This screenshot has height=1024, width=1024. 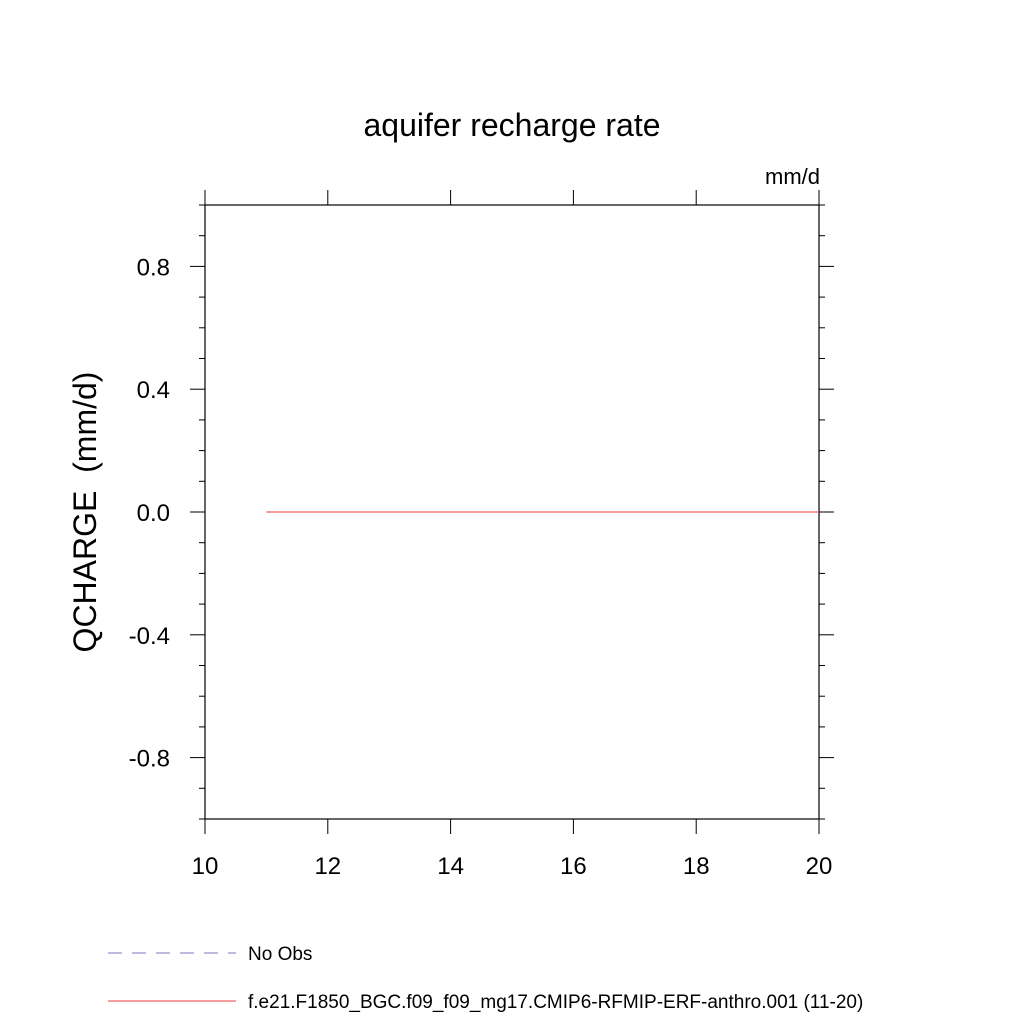 What do you see at coordinates (280, 954) in the screenshot?
I see `legend-label: No Obs` at bounding box center [280, 954].